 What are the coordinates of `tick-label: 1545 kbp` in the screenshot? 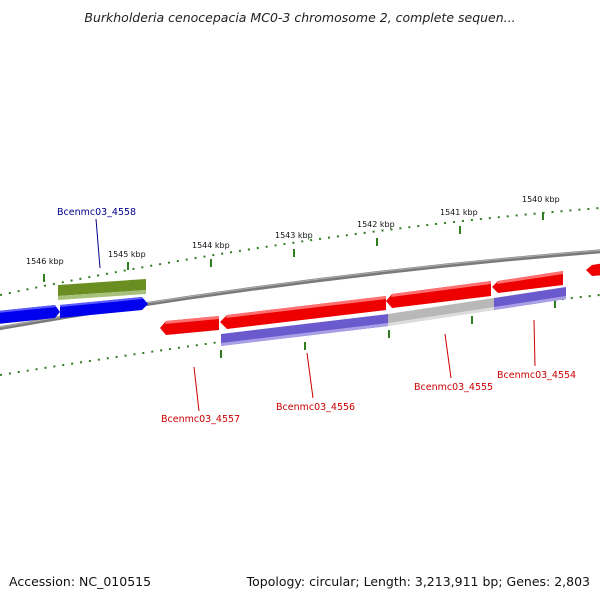 It's located at (127, 254).